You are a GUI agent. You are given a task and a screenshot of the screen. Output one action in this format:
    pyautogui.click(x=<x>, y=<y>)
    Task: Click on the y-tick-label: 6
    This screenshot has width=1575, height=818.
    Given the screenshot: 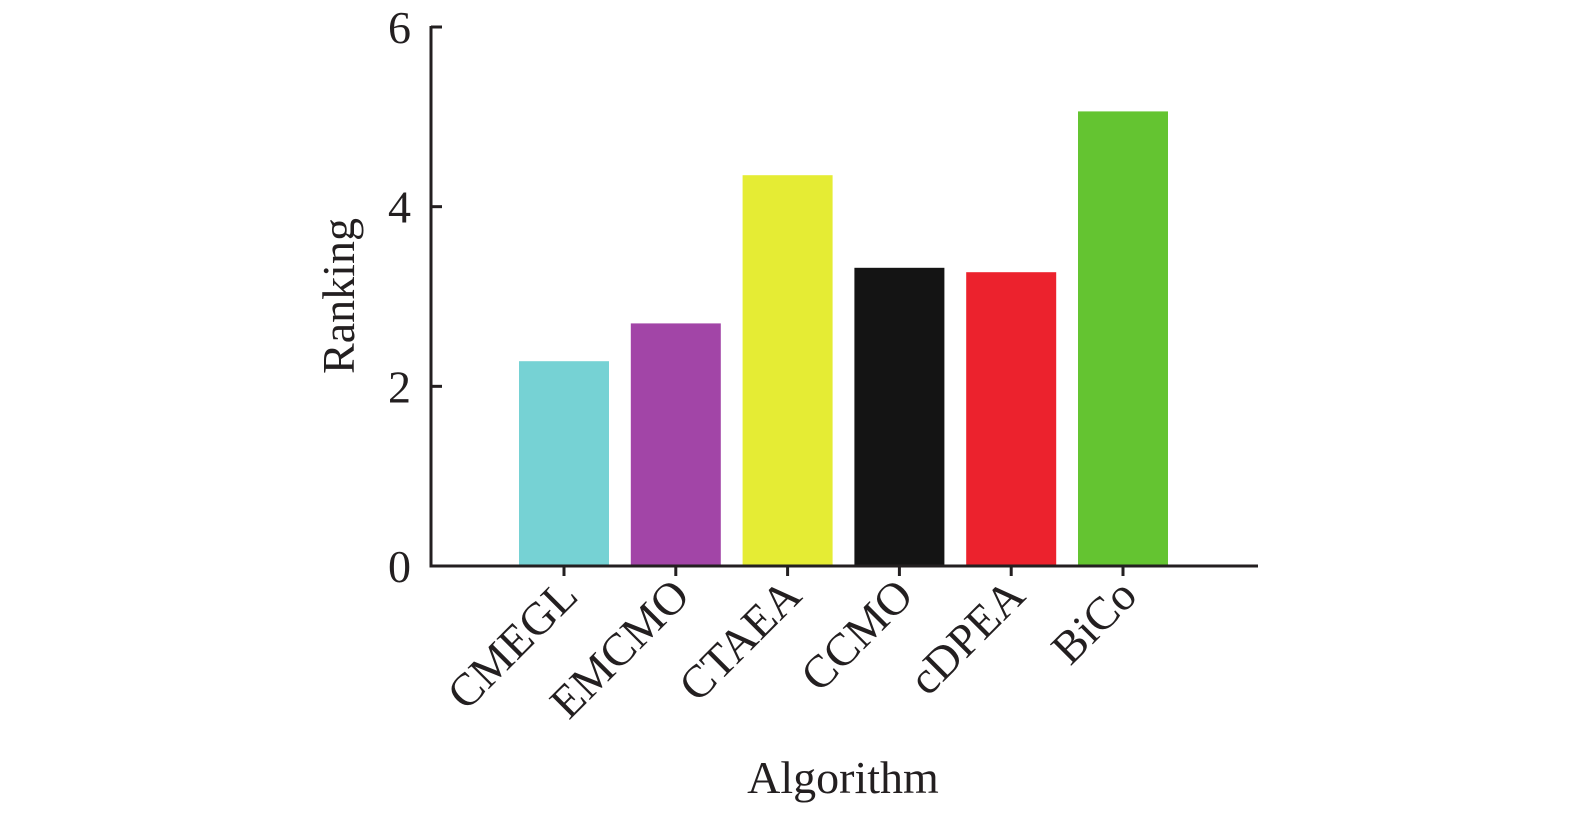 What is the action you would take?
    pyautogui.click(x=399, y=27)
    